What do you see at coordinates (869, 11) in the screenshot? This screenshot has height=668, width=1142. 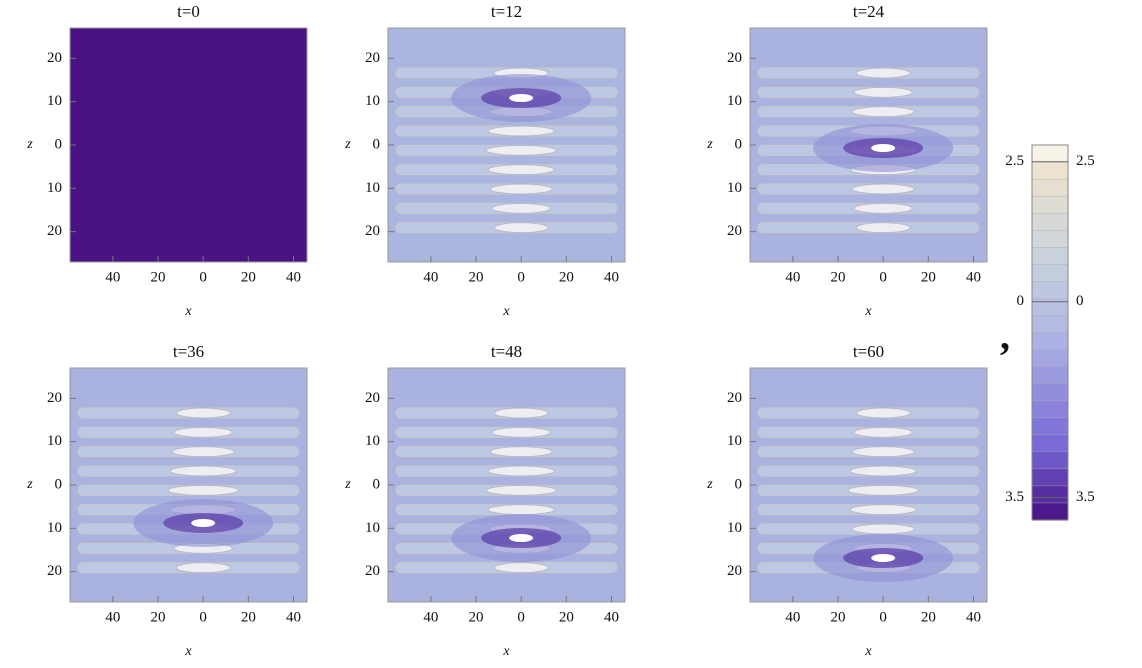 I see `panel-title: t=24` at bounding box center [869, 11].